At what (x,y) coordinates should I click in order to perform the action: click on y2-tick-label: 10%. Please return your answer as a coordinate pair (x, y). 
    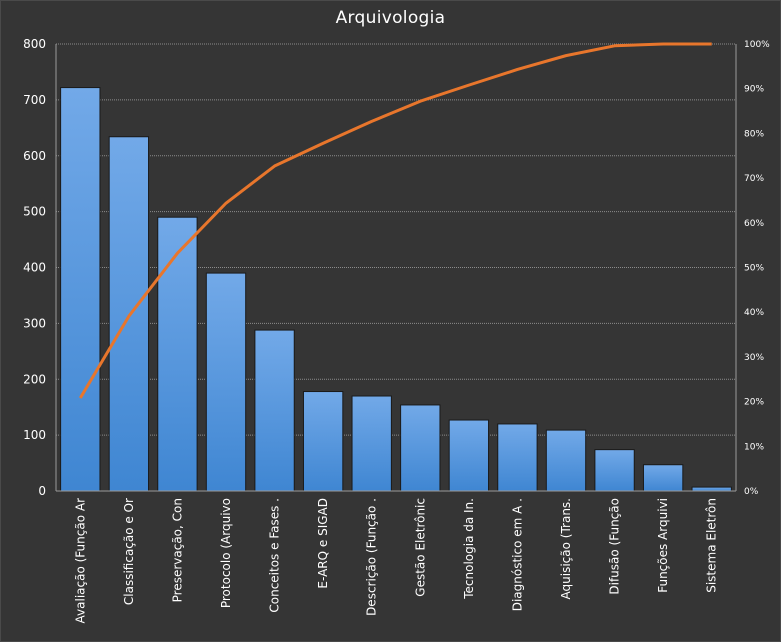
    Looking at the image, I should click on (754, 447).